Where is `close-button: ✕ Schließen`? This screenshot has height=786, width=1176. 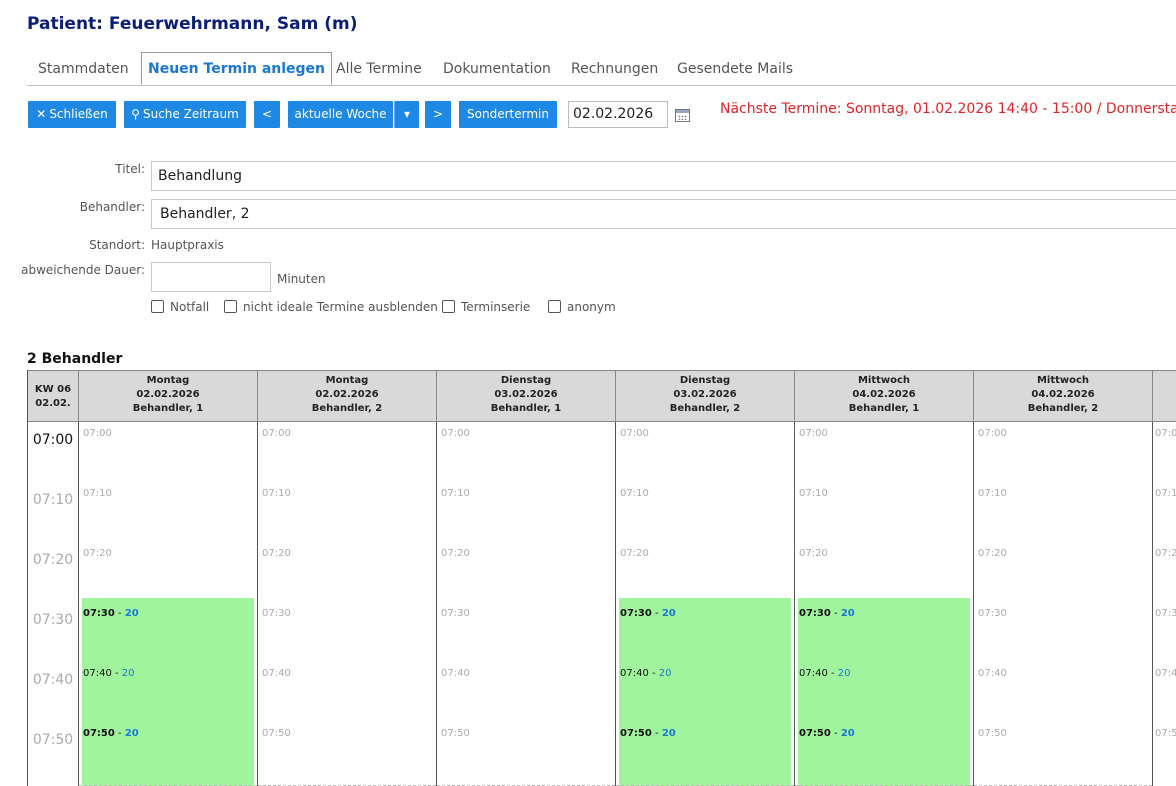
close-button: ✕ Schließen is located at coordinates (72, 114).